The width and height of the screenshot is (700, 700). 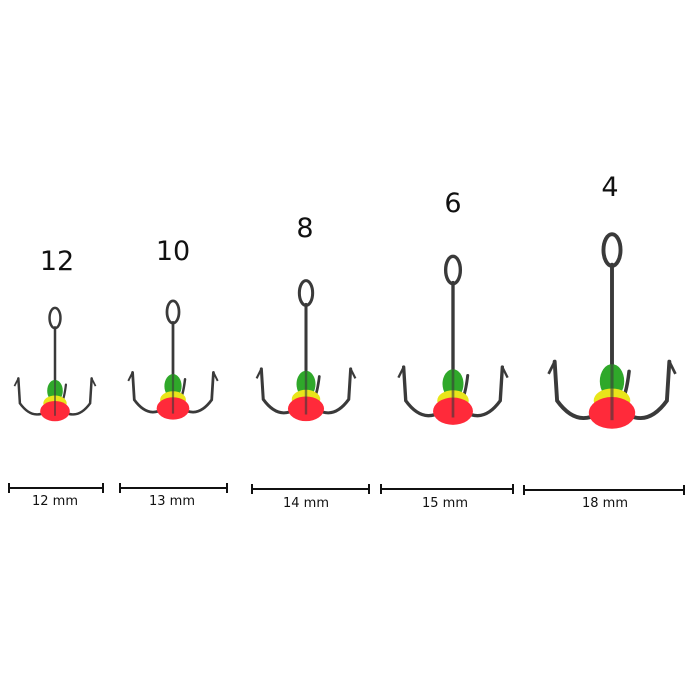 I want to click on length-label: 15 mm, so click(x=445, y=503).